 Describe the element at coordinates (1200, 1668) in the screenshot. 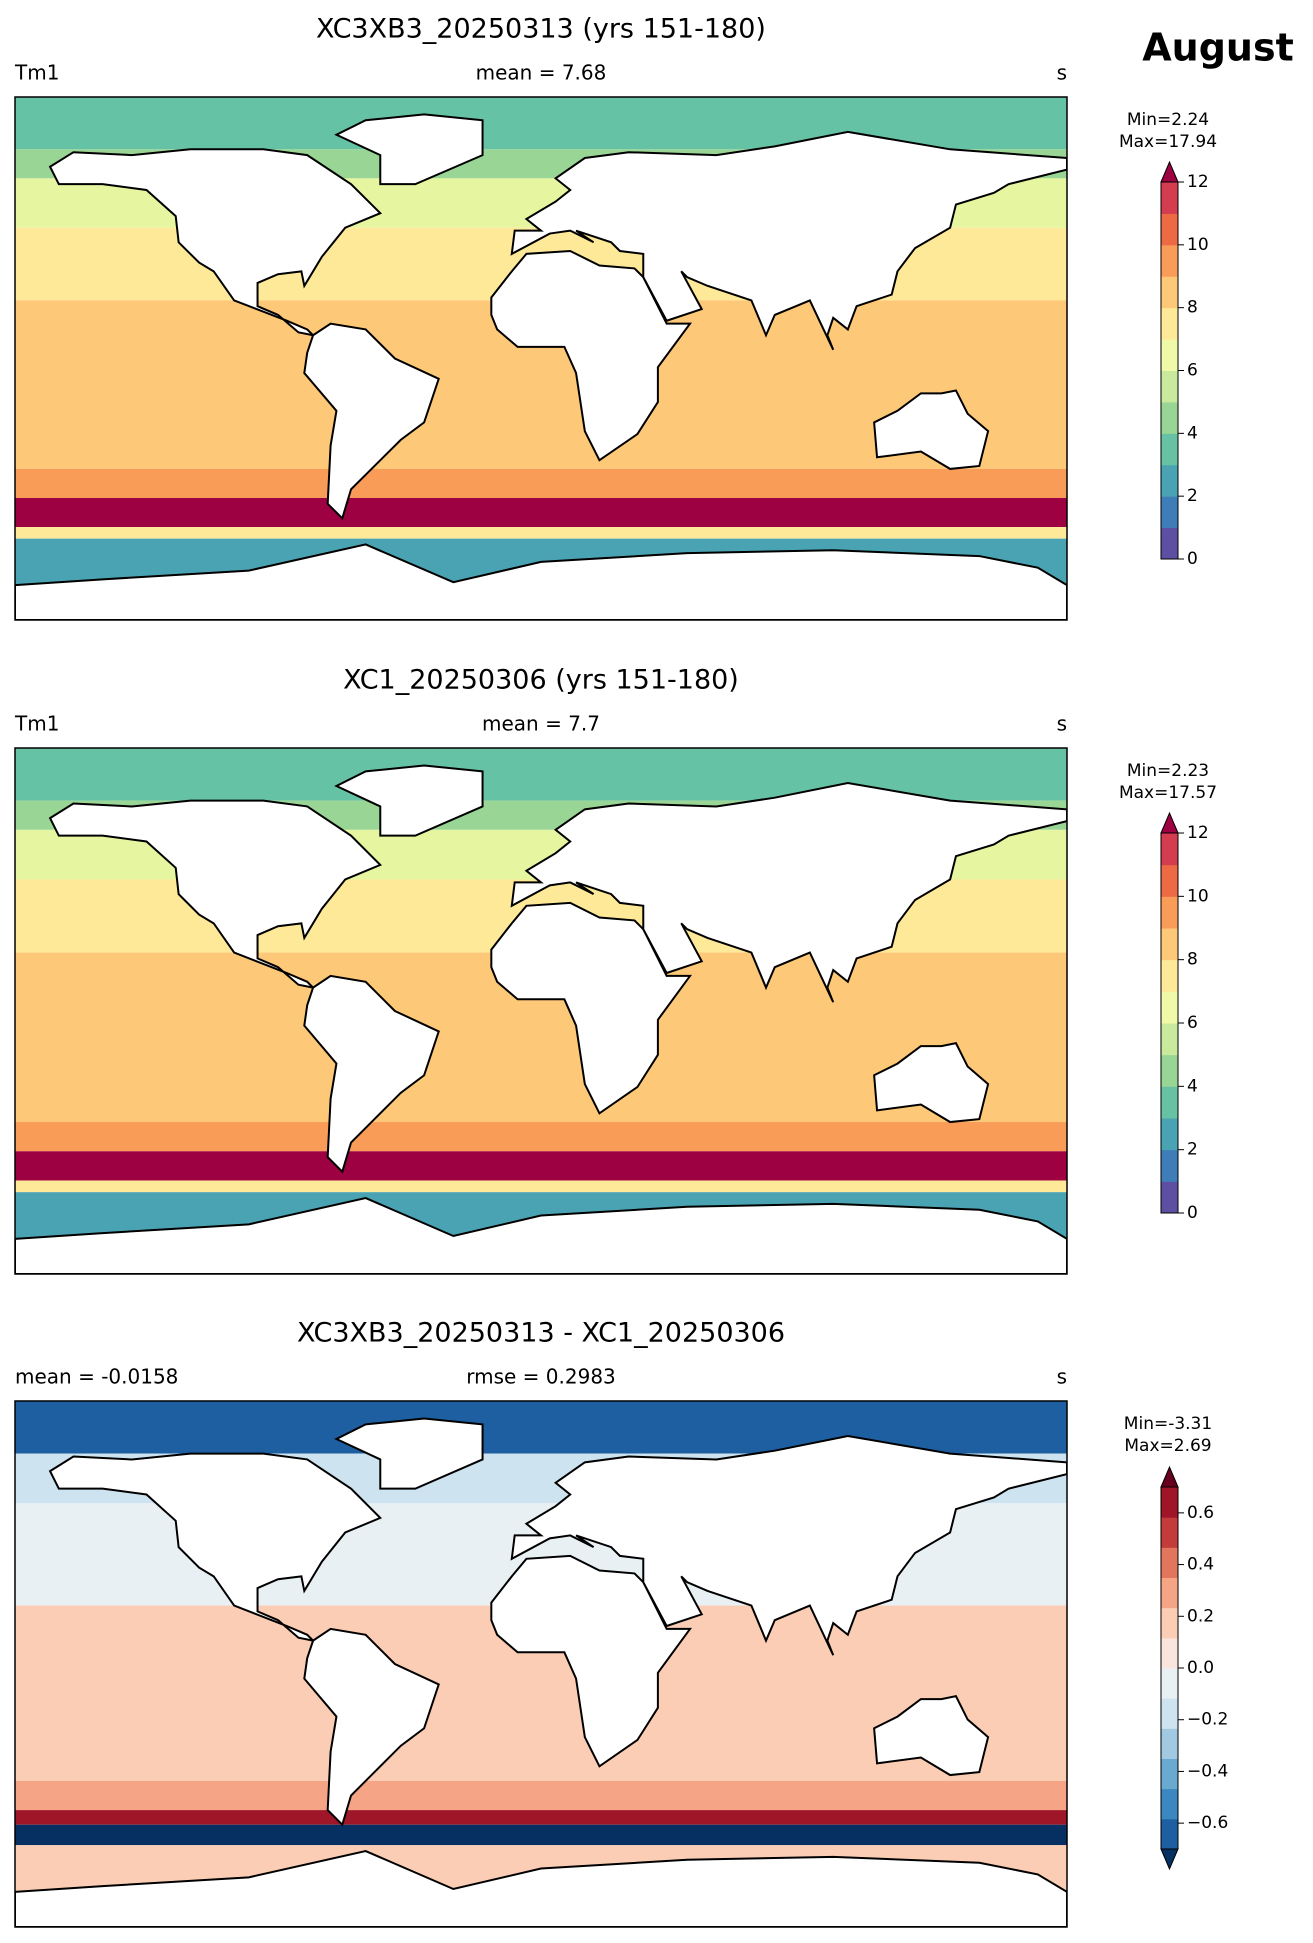

I see `colorbar-tick-label: 0.0` at that location.